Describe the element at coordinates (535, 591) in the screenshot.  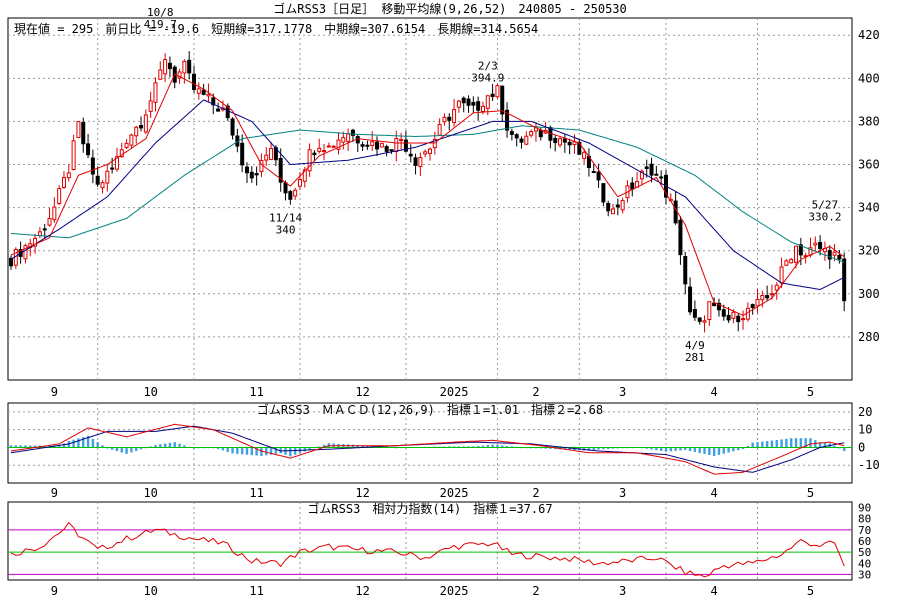
I see `x-tick-label: 2` at that location.